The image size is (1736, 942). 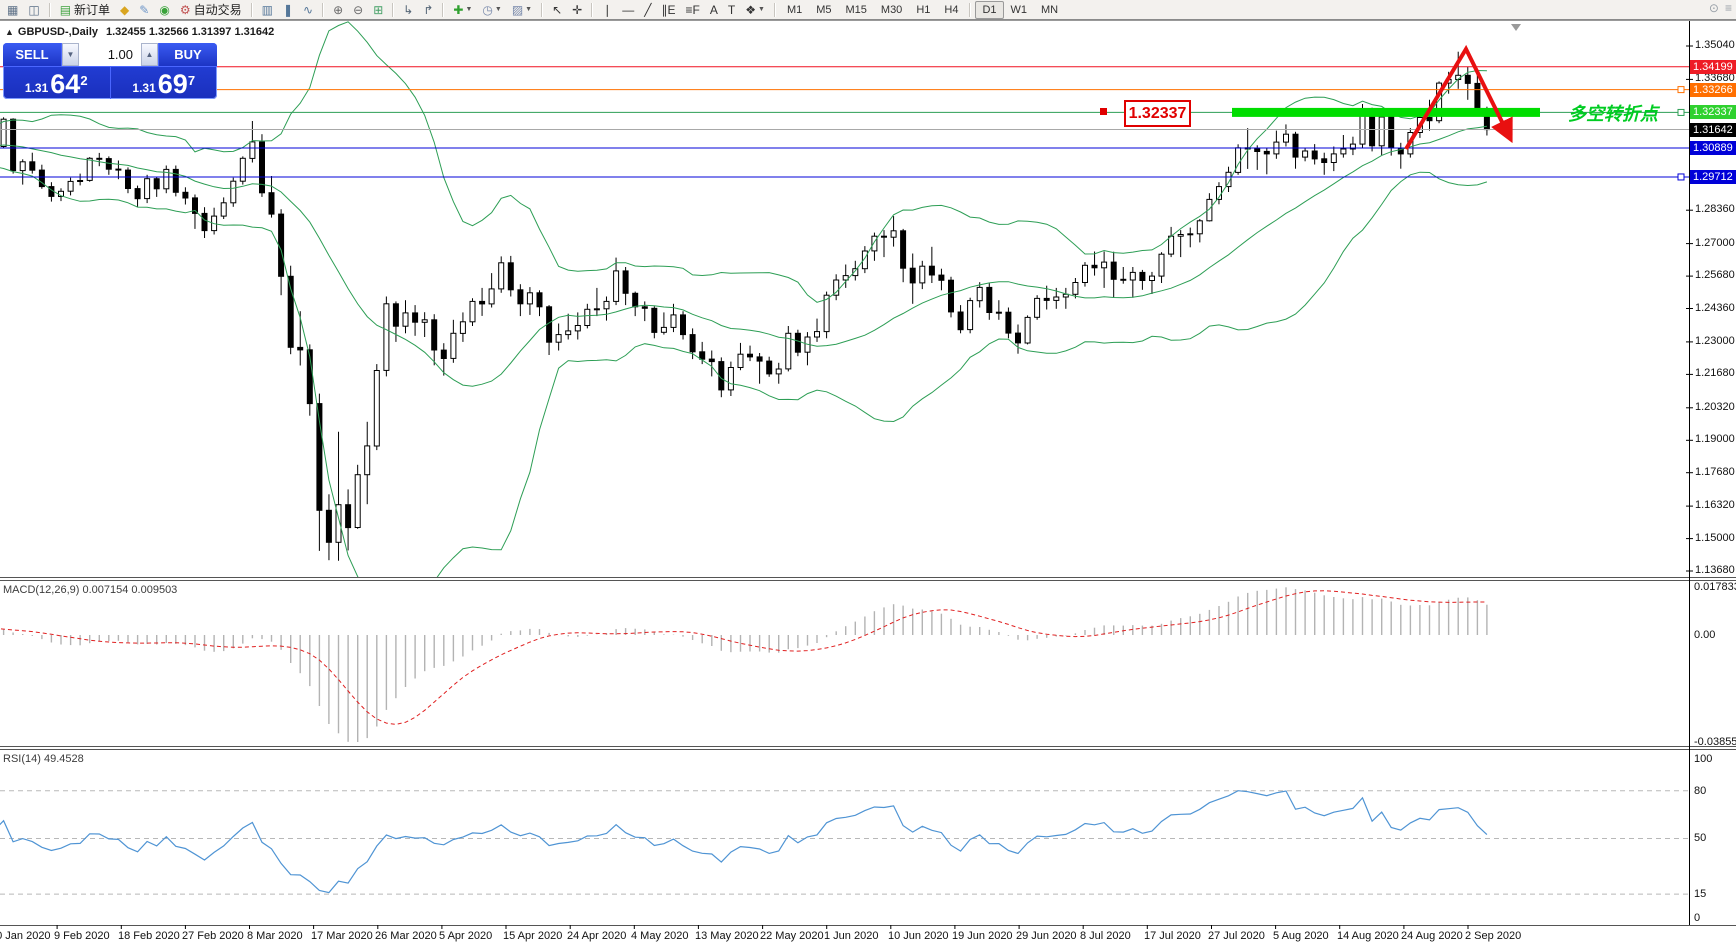 I want to click on bar-chart-button: ▥, so click(x=267, y=10).